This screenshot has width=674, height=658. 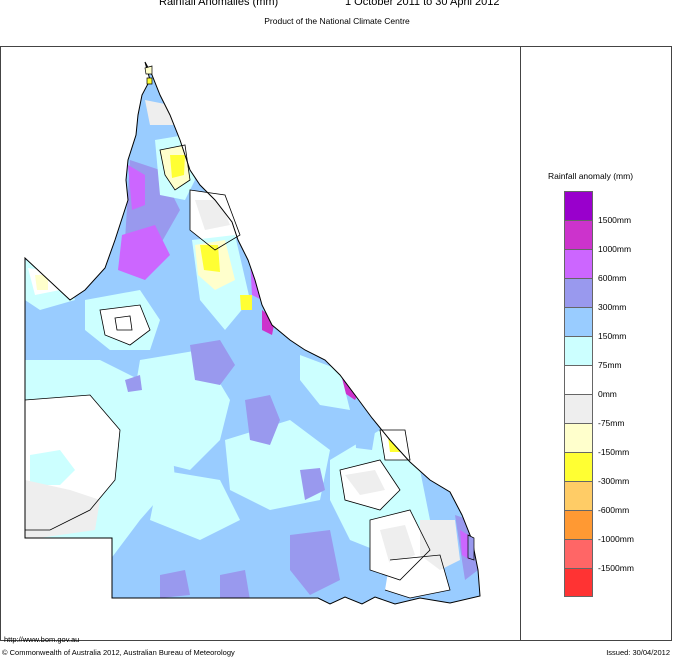 What do you see at coordinates (42, 639) in the screenshot?
I see `website-url: http://www.bom.gov.au` at bounding box center [42, 639].